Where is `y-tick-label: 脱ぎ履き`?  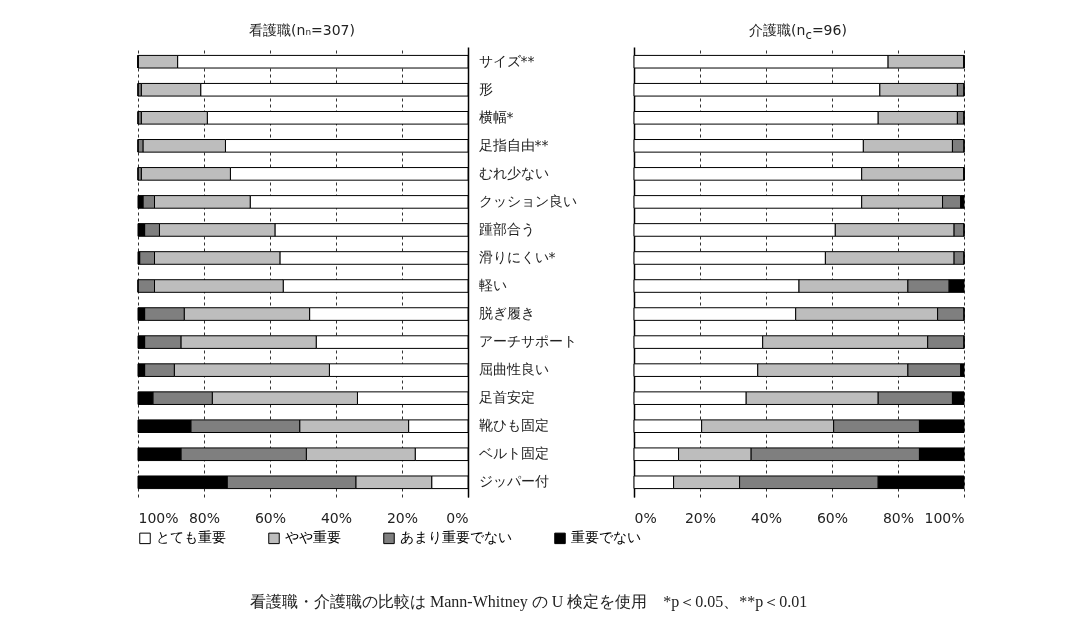 y-tick-label: 脱ぎ履き is located at coordinates (506, 313).